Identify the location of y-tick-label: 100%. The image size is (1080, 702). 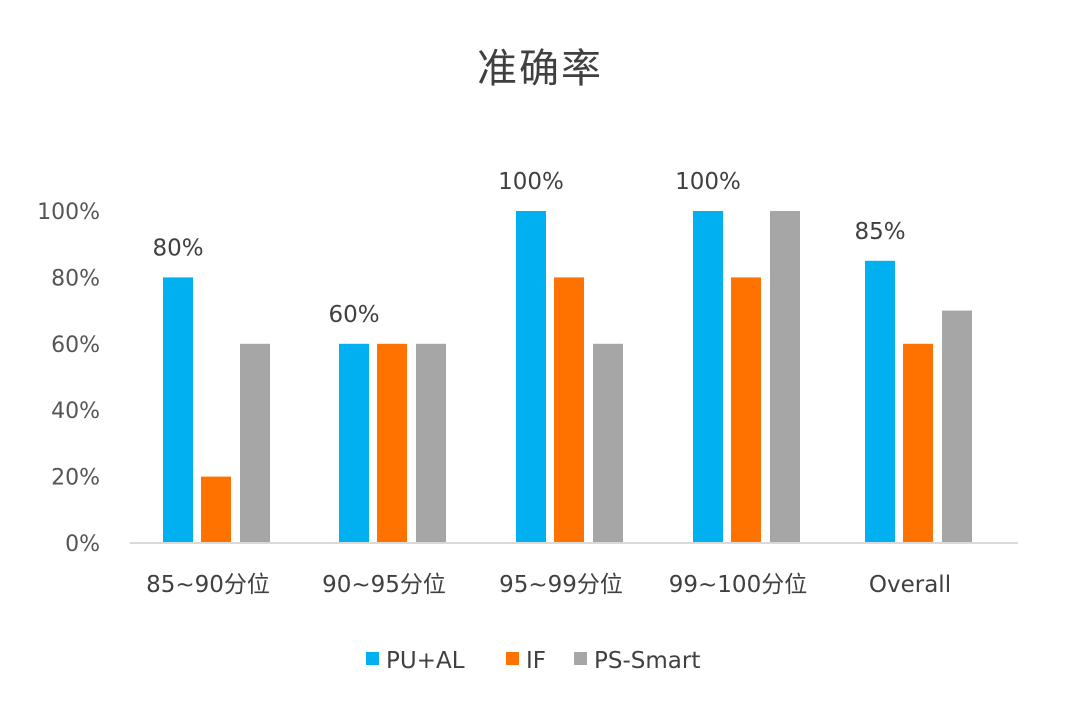
(68, 212).